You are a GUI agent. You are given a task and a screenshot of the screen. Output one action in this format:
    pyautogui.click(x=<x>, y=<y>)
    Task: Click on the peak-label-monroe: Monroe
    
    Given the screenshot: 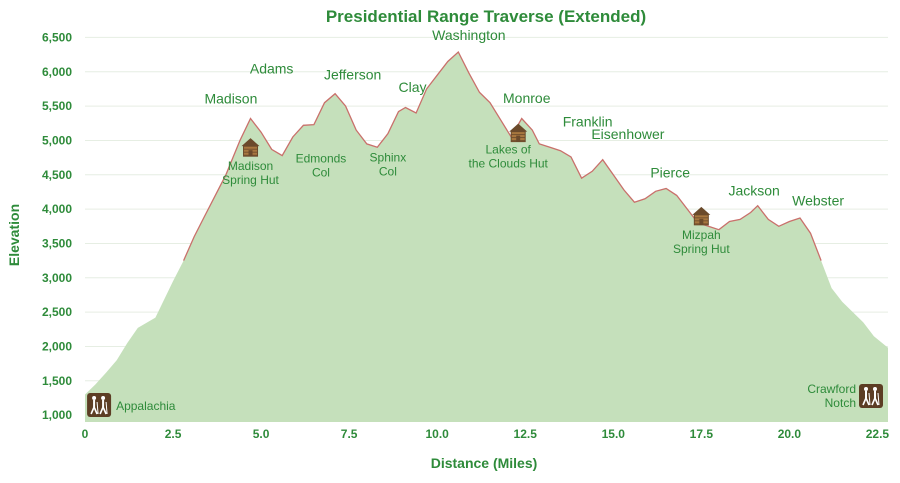 What is the action you would take?
    pyautogui.click(x=527, y=98)
    